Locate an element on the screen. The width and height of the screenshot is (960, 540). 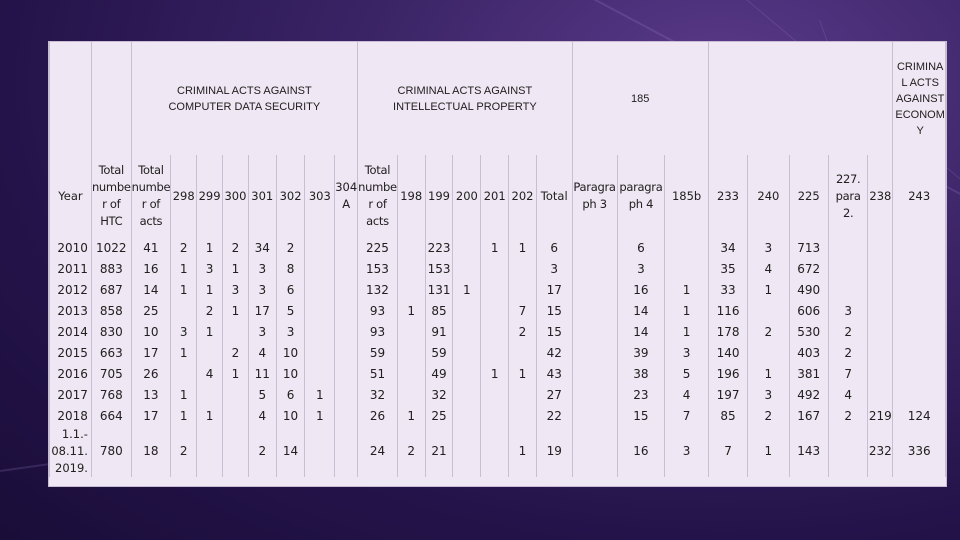
table-cell: 32 is located at coordinates (439, 394).